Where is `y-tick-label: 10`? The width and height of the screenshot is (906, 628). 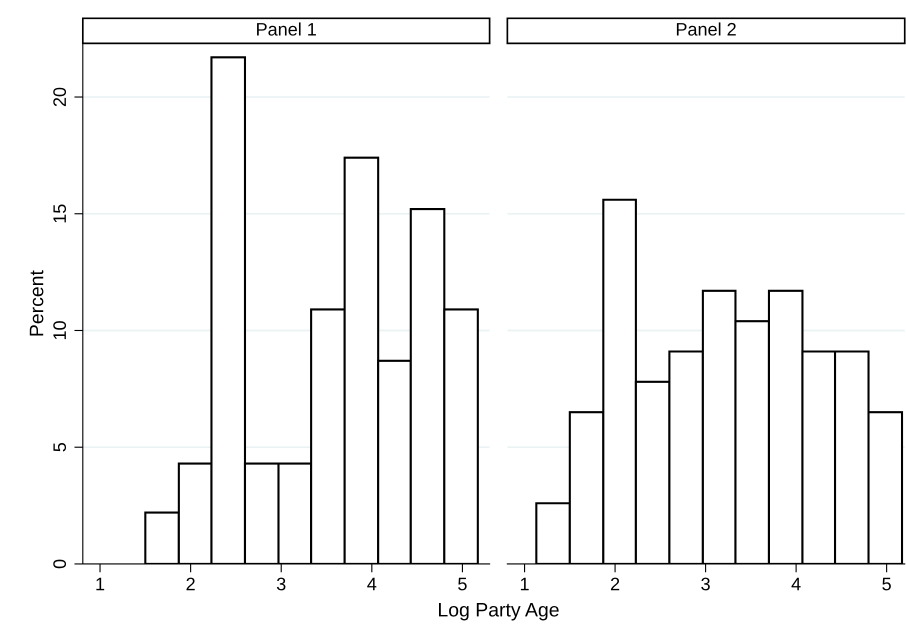
y-tick-label: 10 is located at coordinates (59, 330).